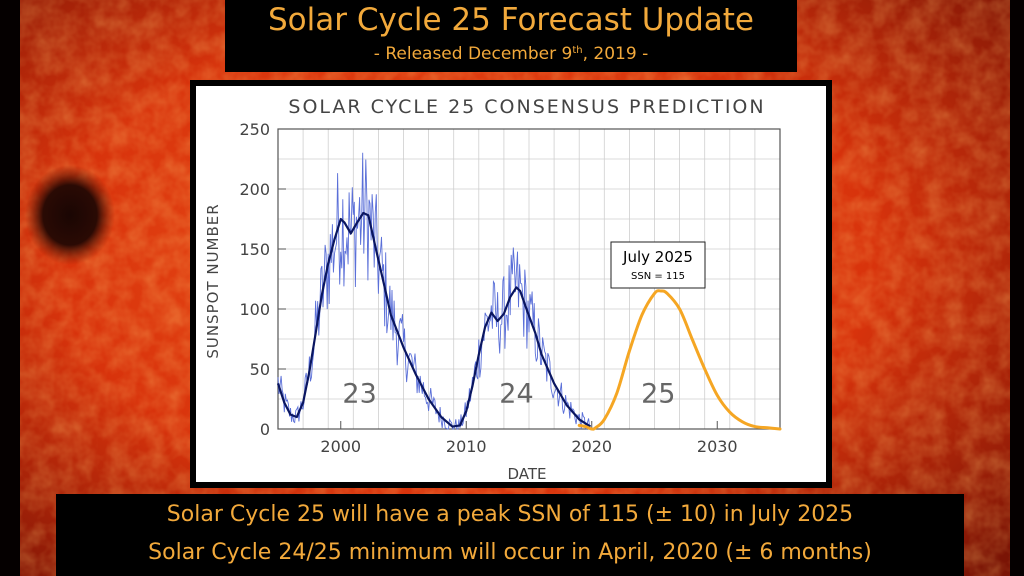 The height and width of the screenshot is (576, 1024). I want to click on x-tick-label: 2000, so click(340, 446).